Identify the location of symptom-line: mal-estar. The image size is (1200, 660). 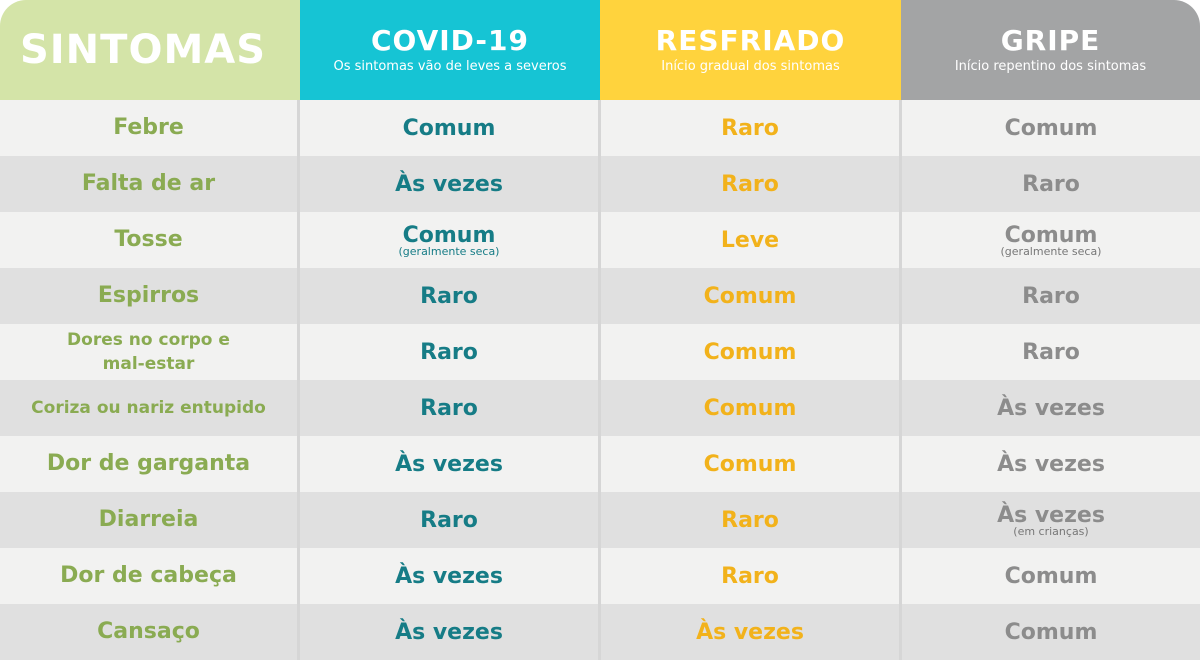
(148, 364).